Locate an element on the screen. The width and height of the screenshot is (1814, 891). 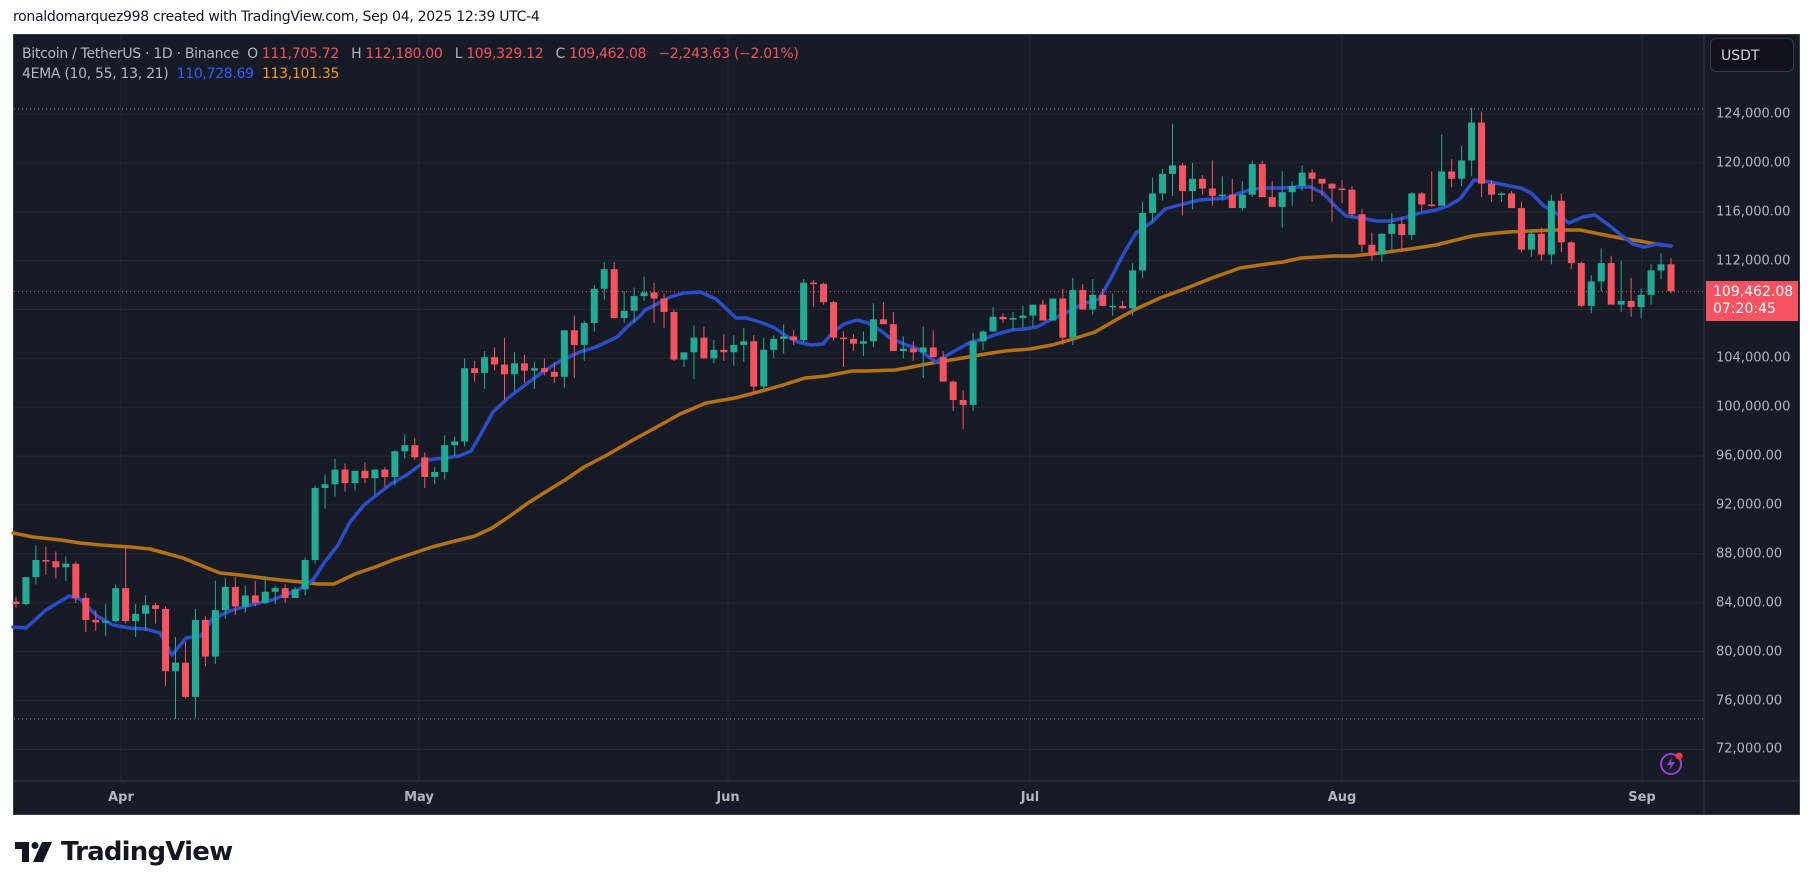
tradingview-logo: TradingView is located at coordinates (124, 852).